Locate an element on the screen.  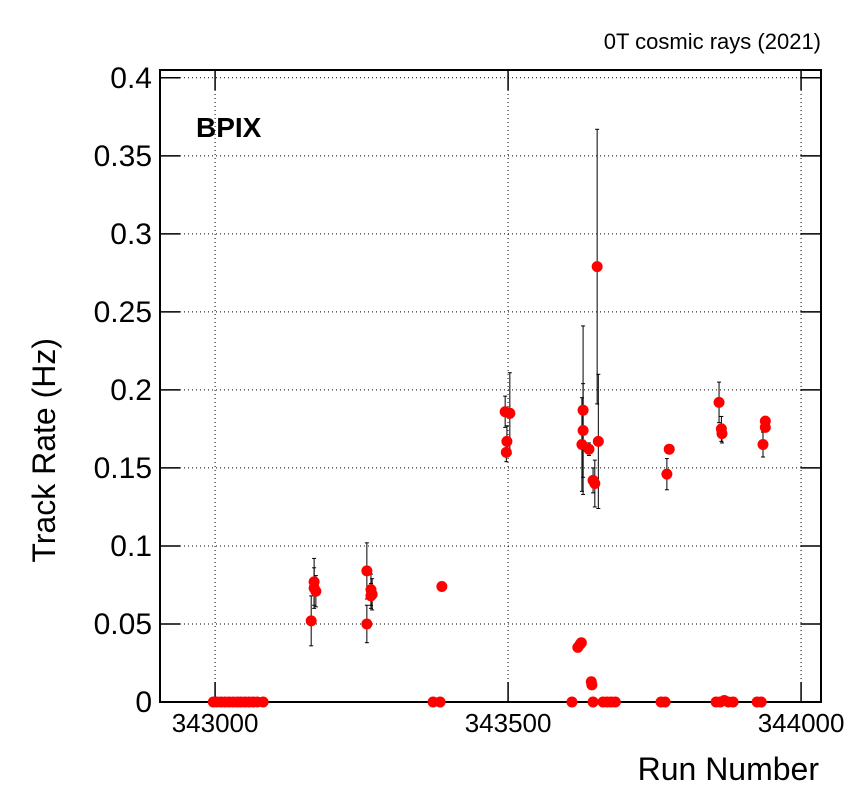
y-tick-label: 0.2 is located at coordinates (131, 390).